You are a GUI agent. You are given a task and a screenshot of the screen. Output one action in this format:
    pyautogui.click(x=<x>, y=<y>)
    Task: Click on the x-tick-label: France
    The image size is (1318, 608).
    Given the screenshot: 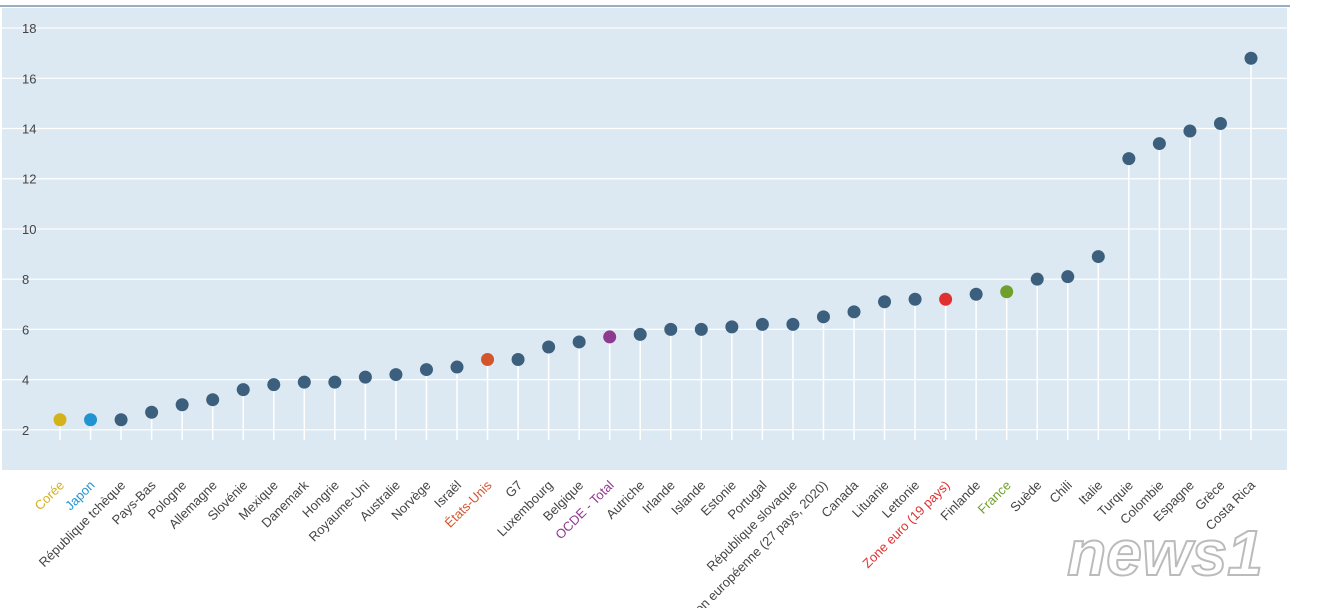 What is the action you would take?
    pyautogui.click(x=994, y=497)
    